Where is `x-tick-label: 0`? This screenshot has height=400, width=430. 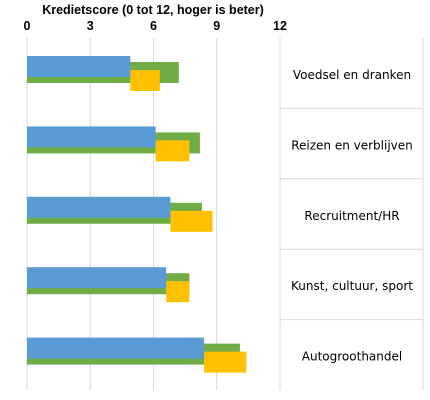 x-tick-label: 0 is located at coordinates (27, 26).